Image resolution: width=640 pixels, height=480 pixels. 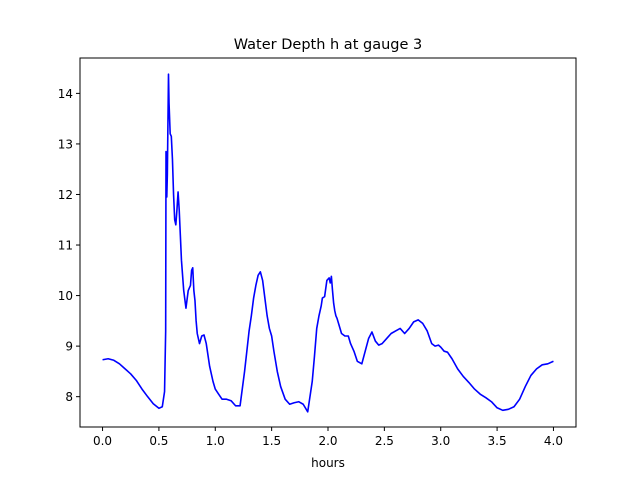 What do you see at coordinates (65, 144) in the screenshot?
I see `y-tick-label: 13` at bounding box center [65, 144].